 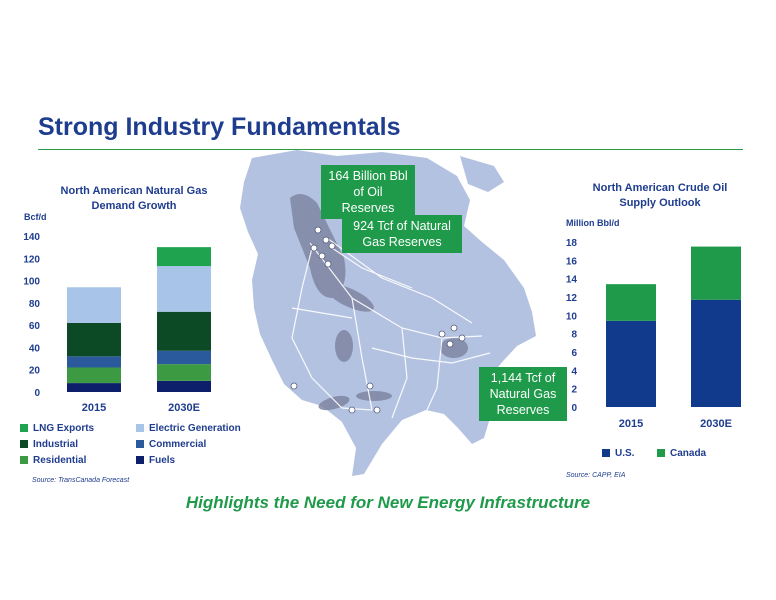 I want to click on gas-chart-y-label: Bcf/d, so click(x=35, y=217).